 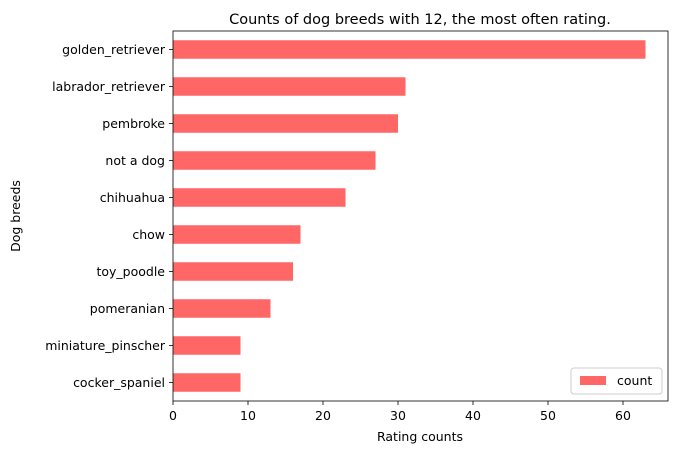 What do you see at coordinates (109, 86) in the screenshot?
I see `y-tick-label: labrador_retriever` at bounding box center [109, 86].